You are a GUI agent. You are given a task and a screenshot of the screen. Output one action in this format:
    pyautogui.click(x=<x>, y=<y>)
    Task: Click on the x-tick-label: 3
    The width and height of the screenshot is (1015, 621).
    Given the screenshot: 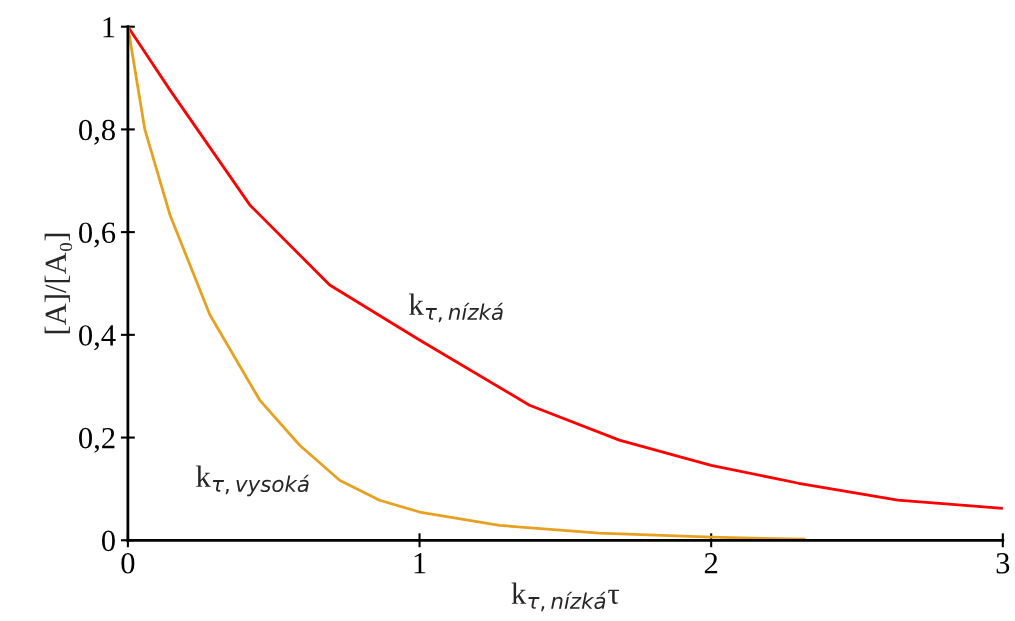 What is the action you would take?
    pyautogui.click(x=1003, y=563)
    